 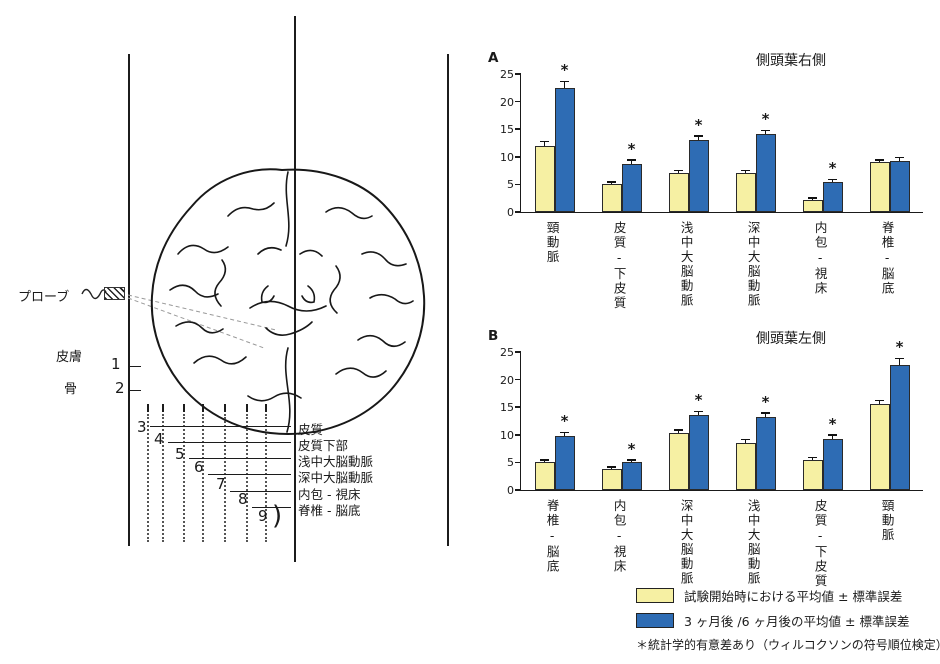 I want to click on legend-row-followup: 3 ヶ月後 /6 ヶ月後の平均値 ± 標準誤差, so click(x=788, y=620).